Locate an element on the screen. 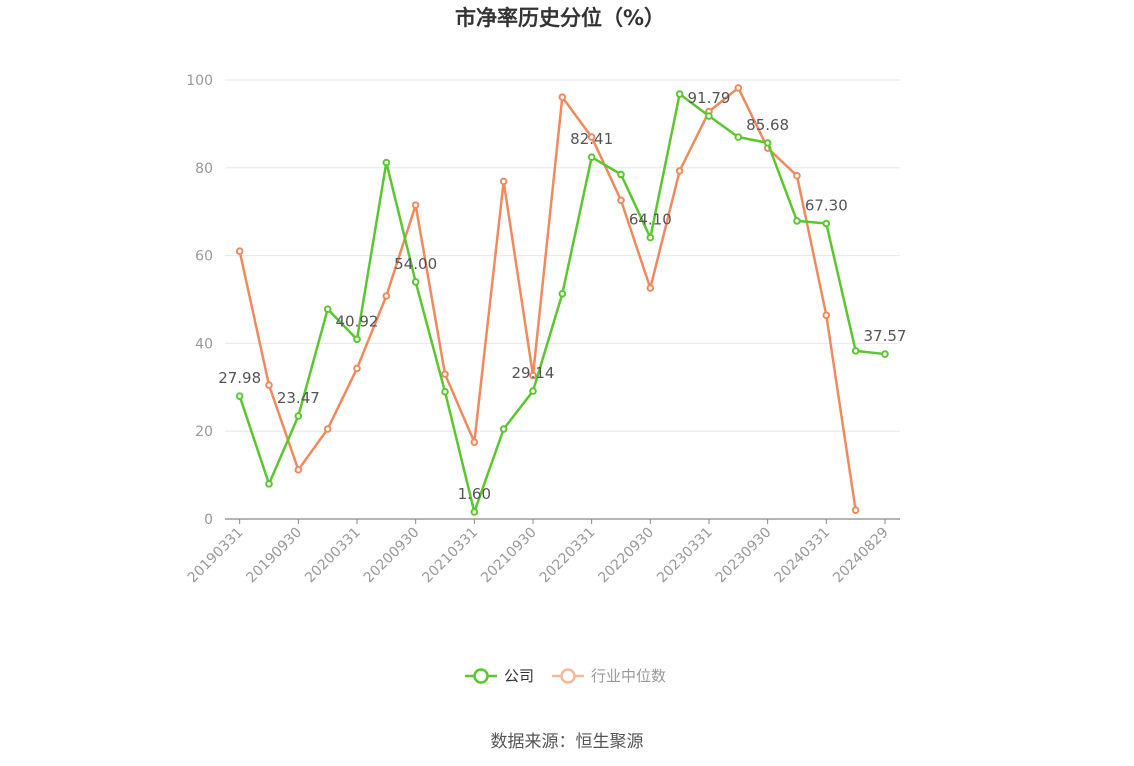  data-label: 1.60 is located at coordinates (474, 494).